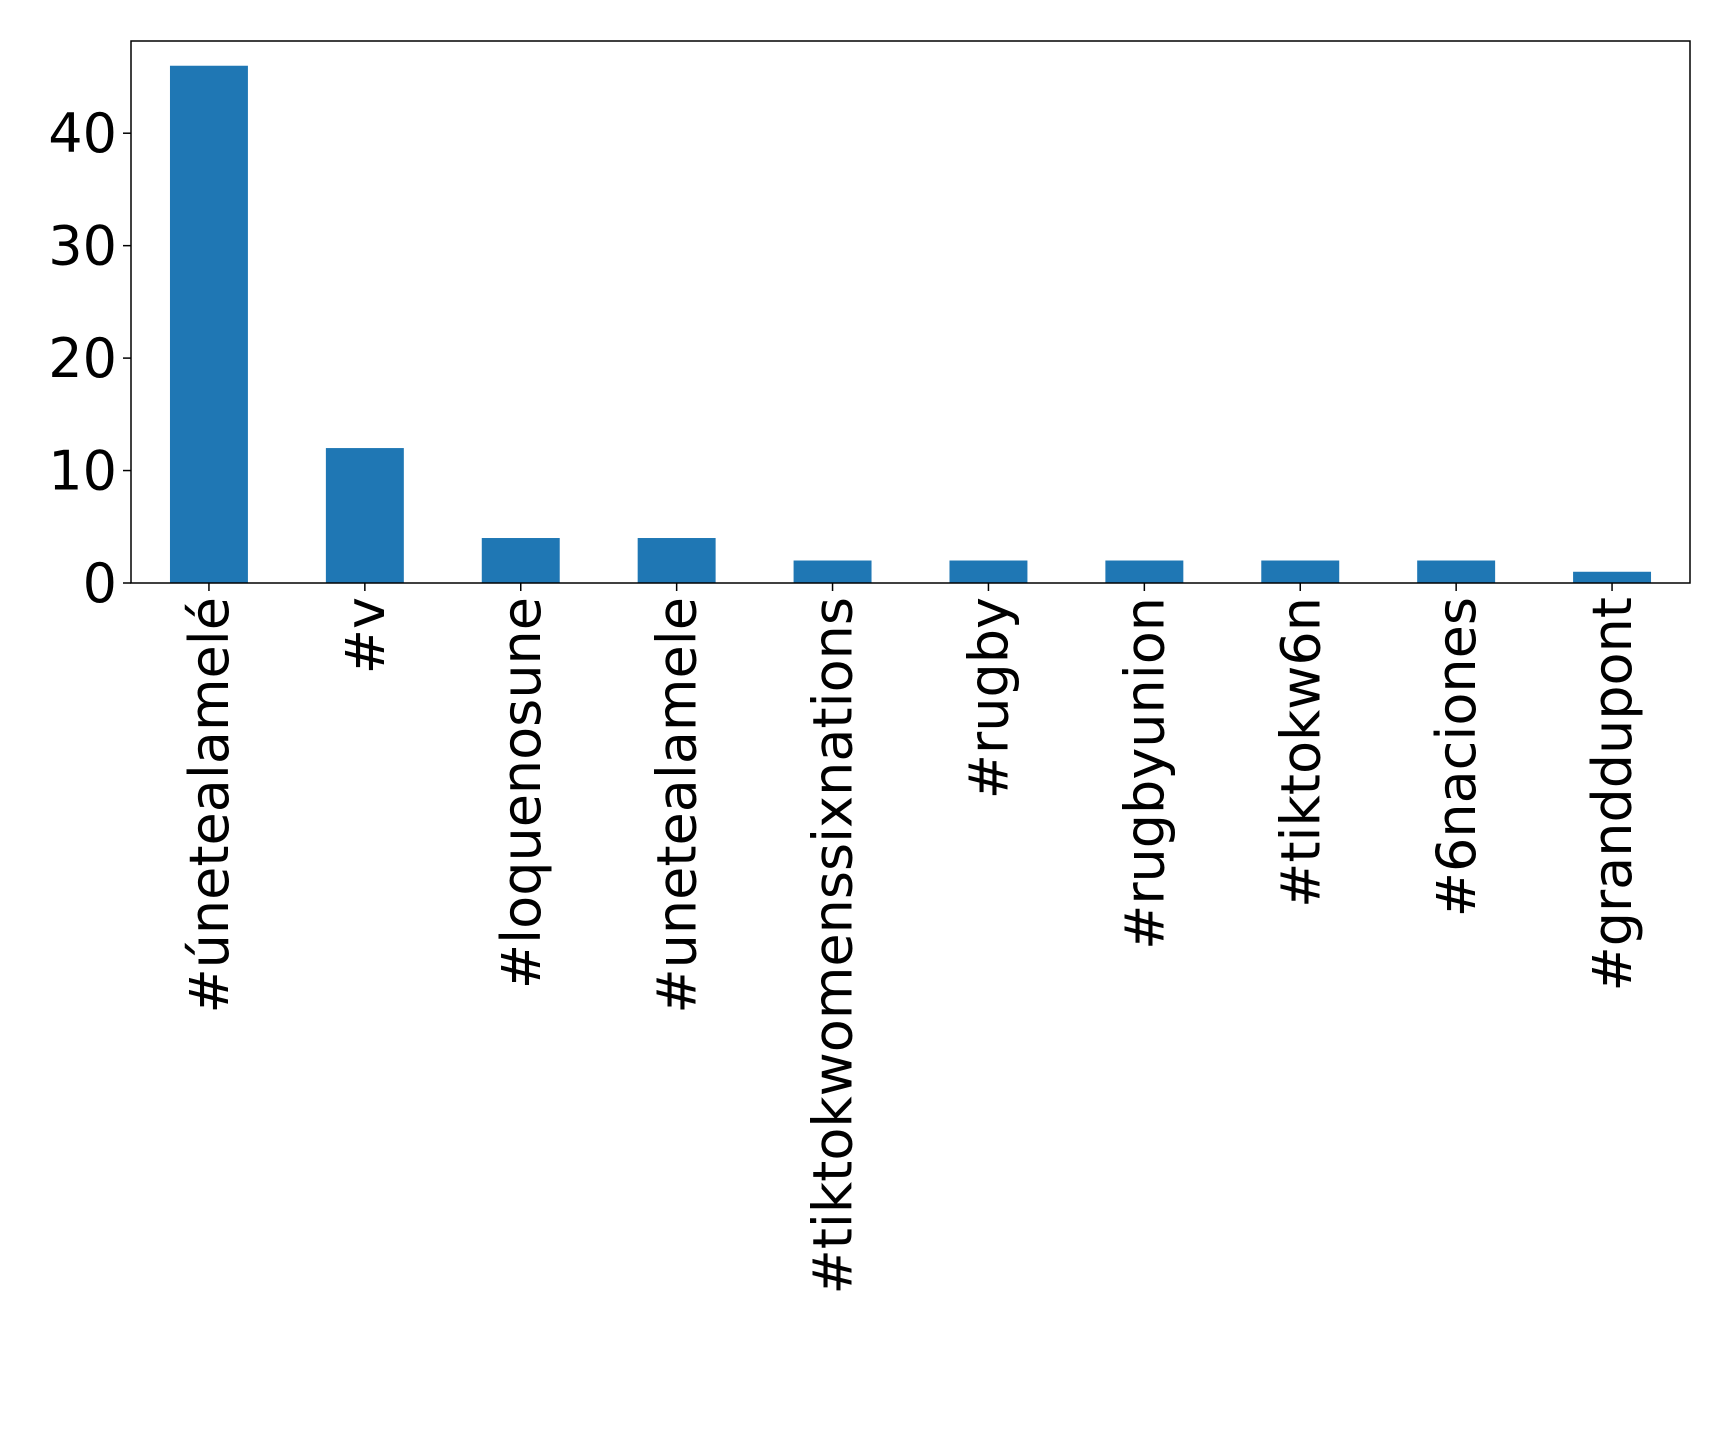  I want to click on x-tick-label: #v, so click(365, 635).